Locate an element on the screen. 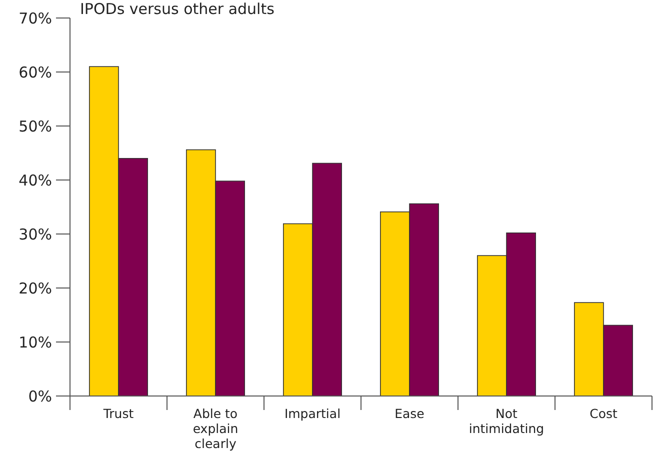  x-tick-label: Trust is located at coordinates (118, 413).